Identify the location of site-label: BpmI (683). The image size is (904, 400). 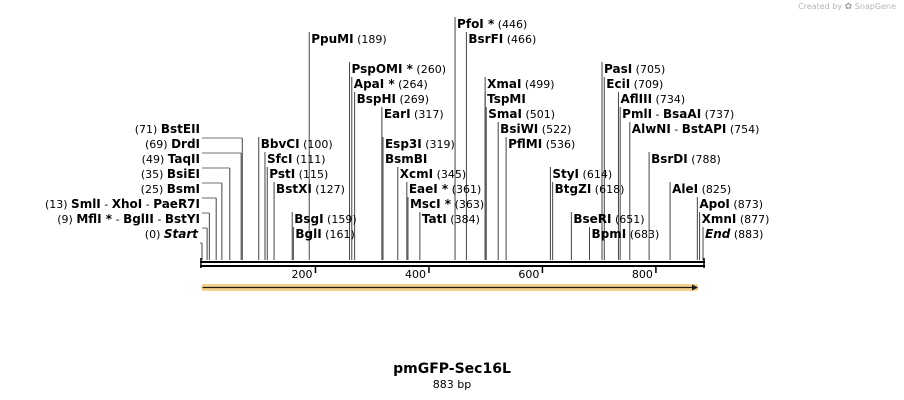
(626, 234).